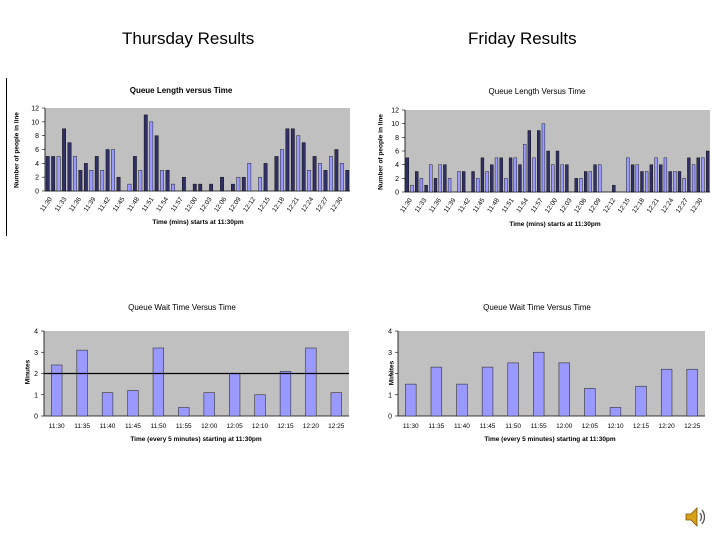  Describe the element at coordinates (209, 426) in the screenshot. I see `x-tick-label: 12:00` at that location.